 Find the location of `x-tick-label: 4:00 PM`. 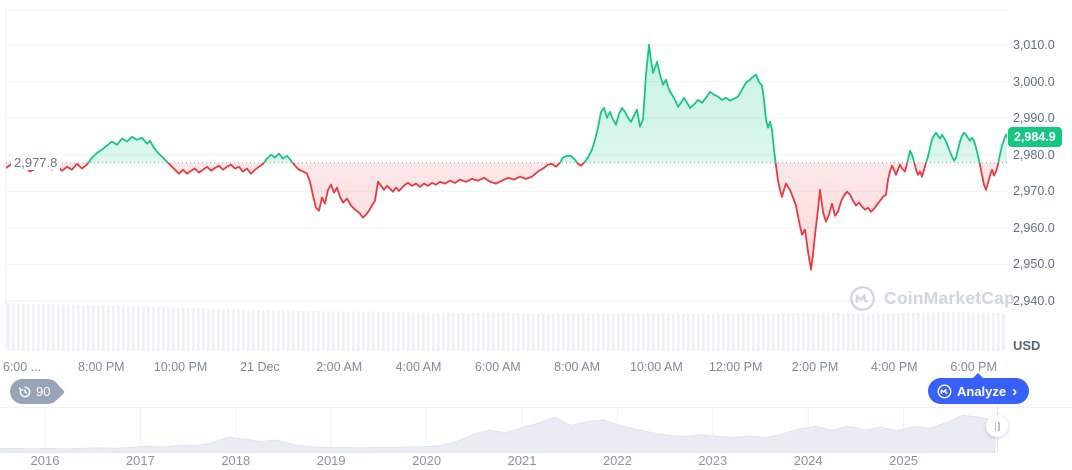

x-tick-label: 4:00 PM is located at coordinates (894, 367).